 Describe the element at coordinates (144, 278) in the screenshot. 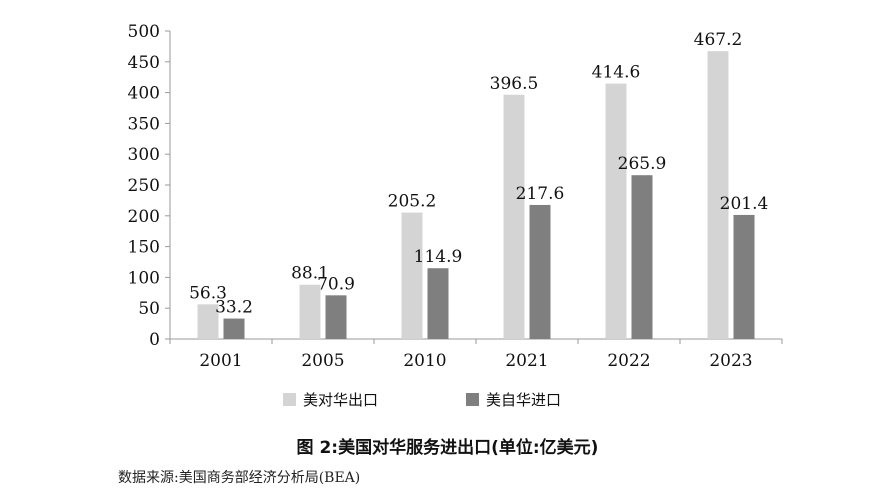

I see `y-tick-label: 100` at that location.